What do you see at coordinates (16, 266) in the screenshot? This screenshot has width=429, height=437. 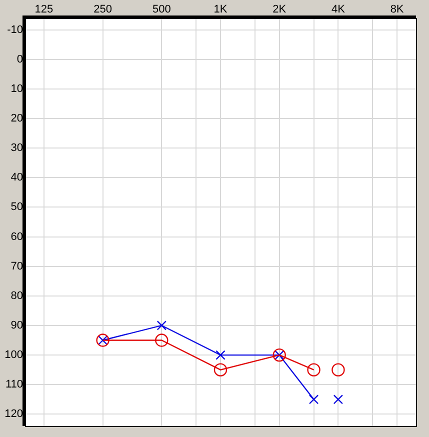 I see `y-tick-label: 70` at bounding box center [16, 266].